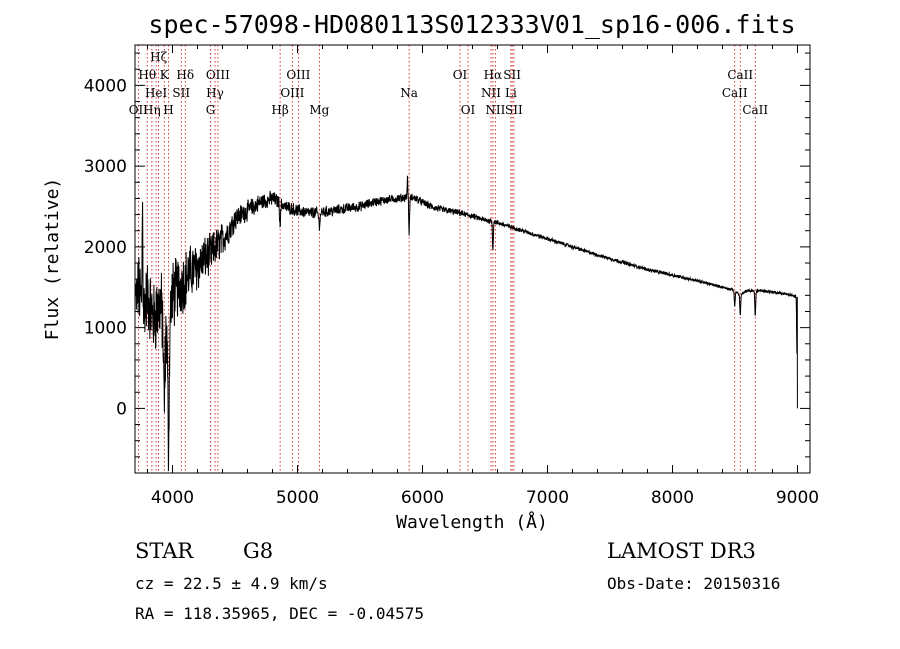 Image resolution: width=900 pixels, height=649 pixels. Describe the element at coordinates (231, 583) in the screenshot. I see `redshift-text: cz = 22.5 ± 4.9 km/s` at that location.